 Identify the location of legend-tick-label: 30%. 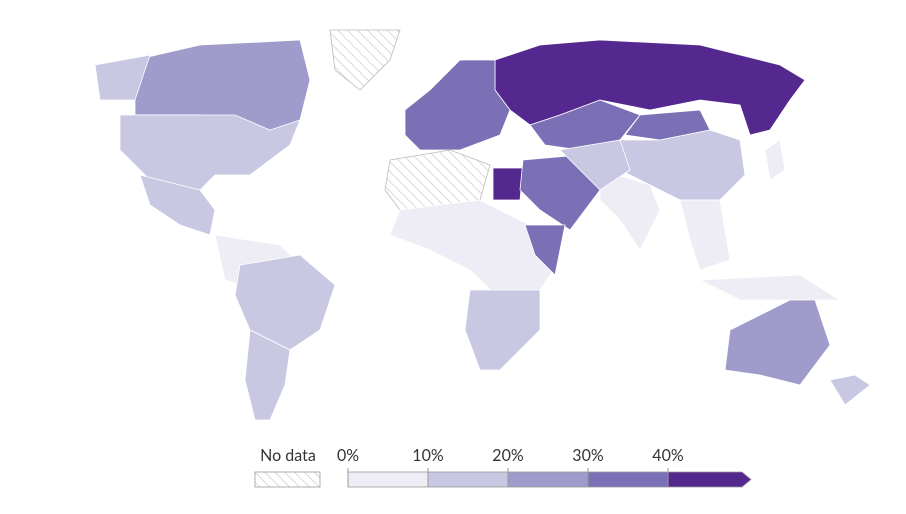
(588, 455).